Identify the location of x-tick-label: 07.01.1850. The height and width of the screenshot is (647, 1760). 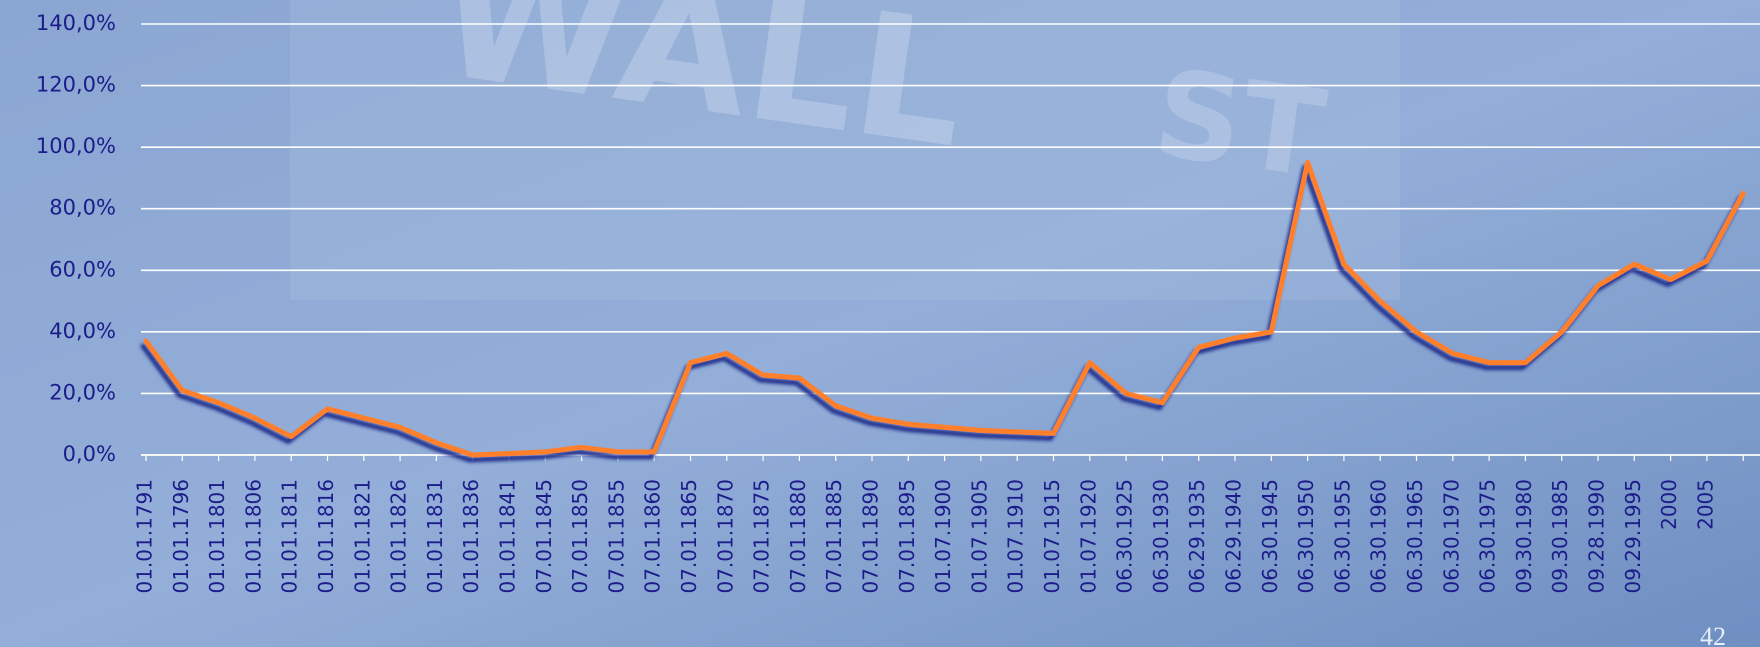
(580, 536).